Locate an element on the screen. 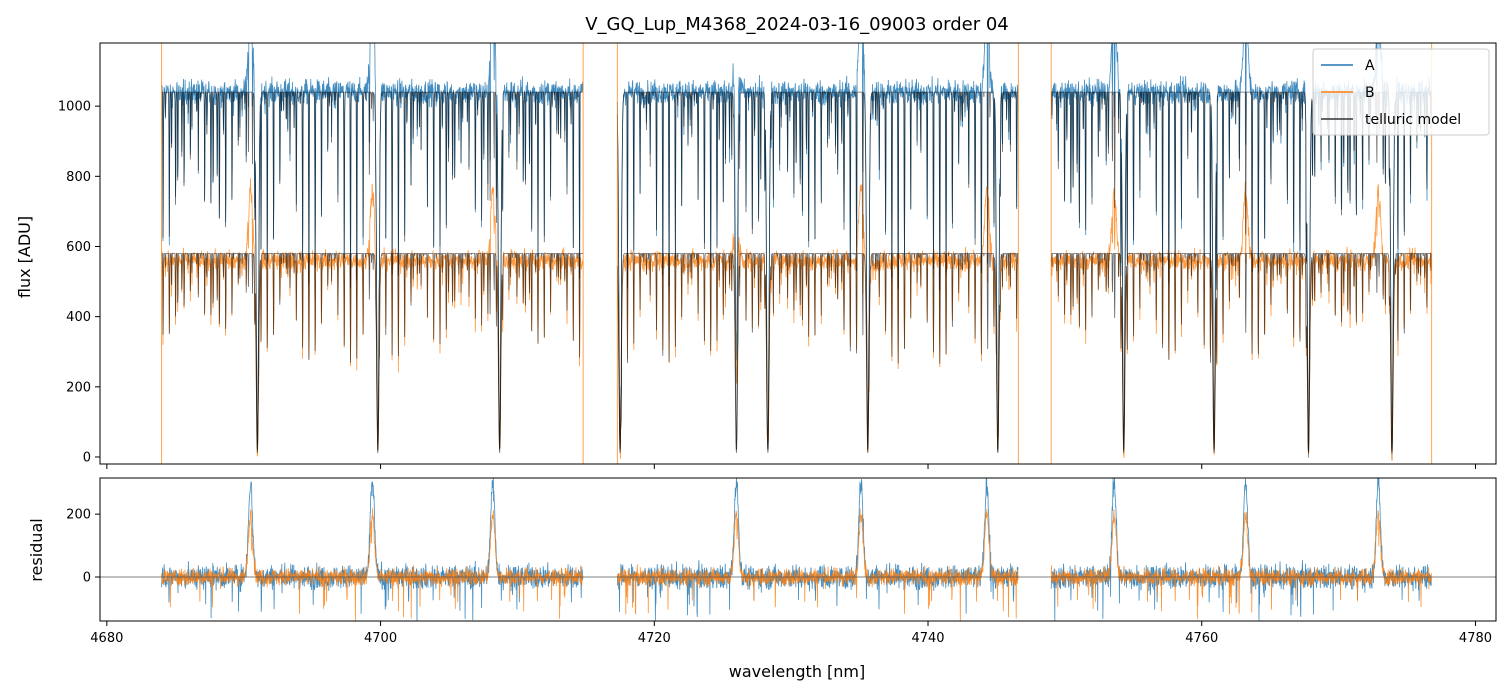 This screenshot has height=696, width=1510. flux-ytick-label: 800 is located at coordinates (78, 177).